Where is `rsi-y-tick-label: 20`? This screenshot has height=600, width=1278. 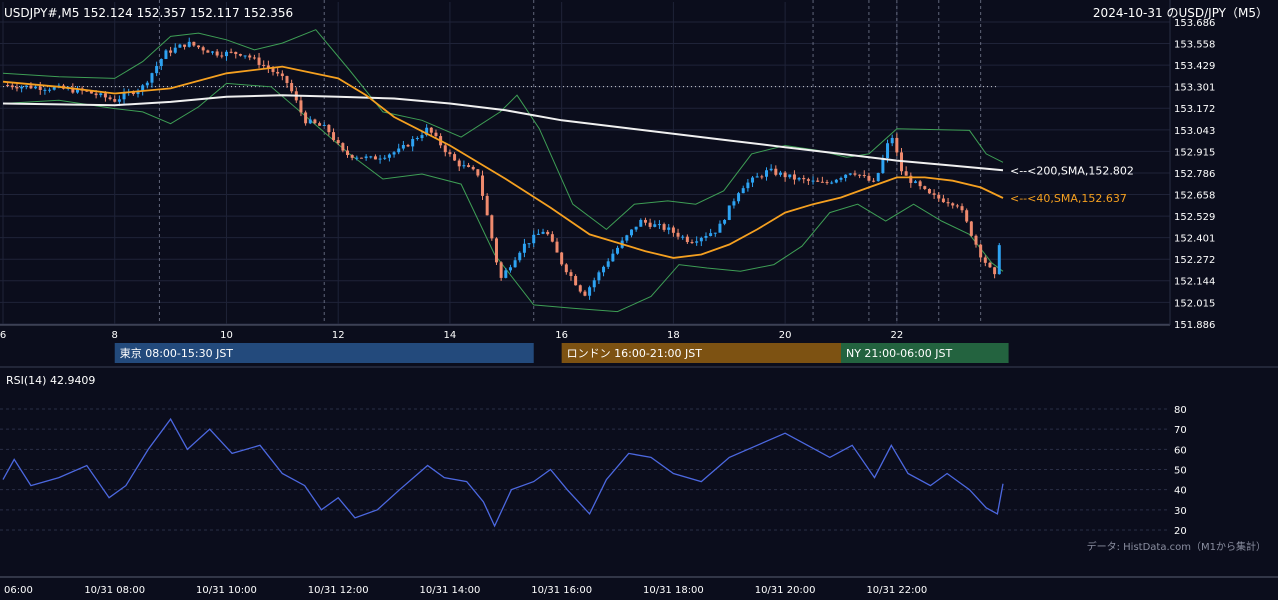
rsi-y-tick-label: 20 is located at coordinates (1180, 531).